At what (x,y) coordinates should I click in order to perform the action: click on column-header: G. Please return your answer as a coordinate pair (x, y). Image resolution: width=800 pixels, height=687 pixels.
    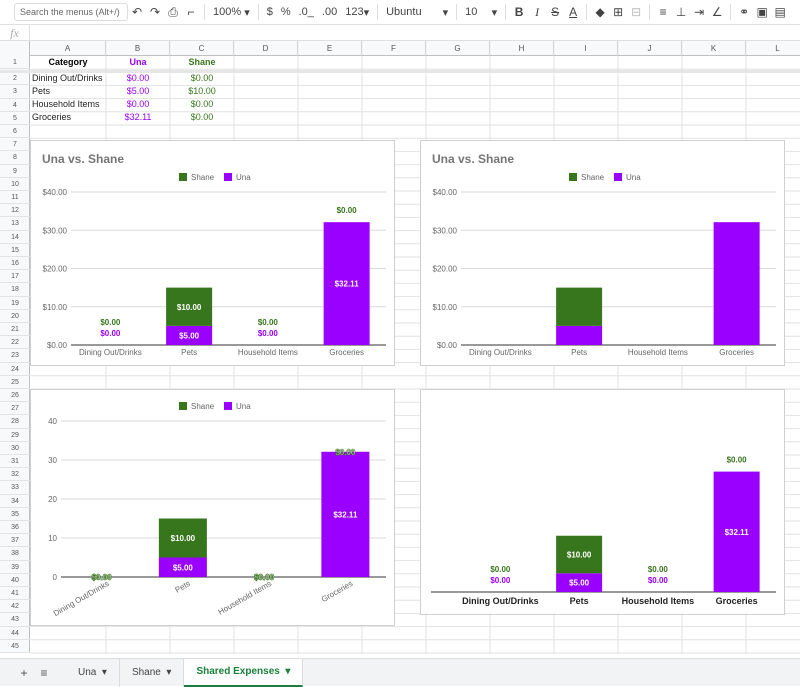
    Looking at the image, I should click on (458, 48).